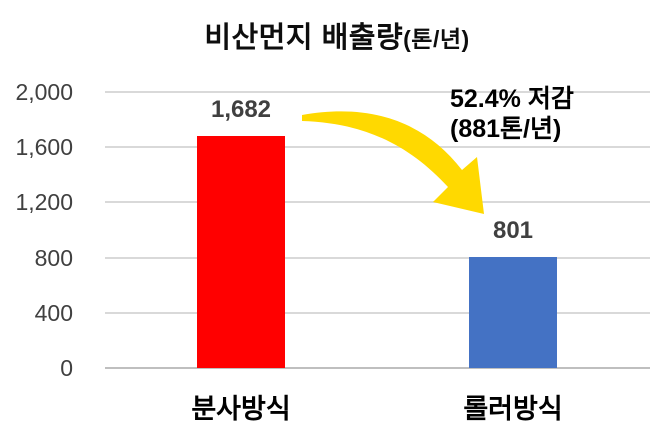 Image resolution: width=670 pixels, height=437 pixels. I want to click on value-label-분사방식: 1,682, so click(241, 109).